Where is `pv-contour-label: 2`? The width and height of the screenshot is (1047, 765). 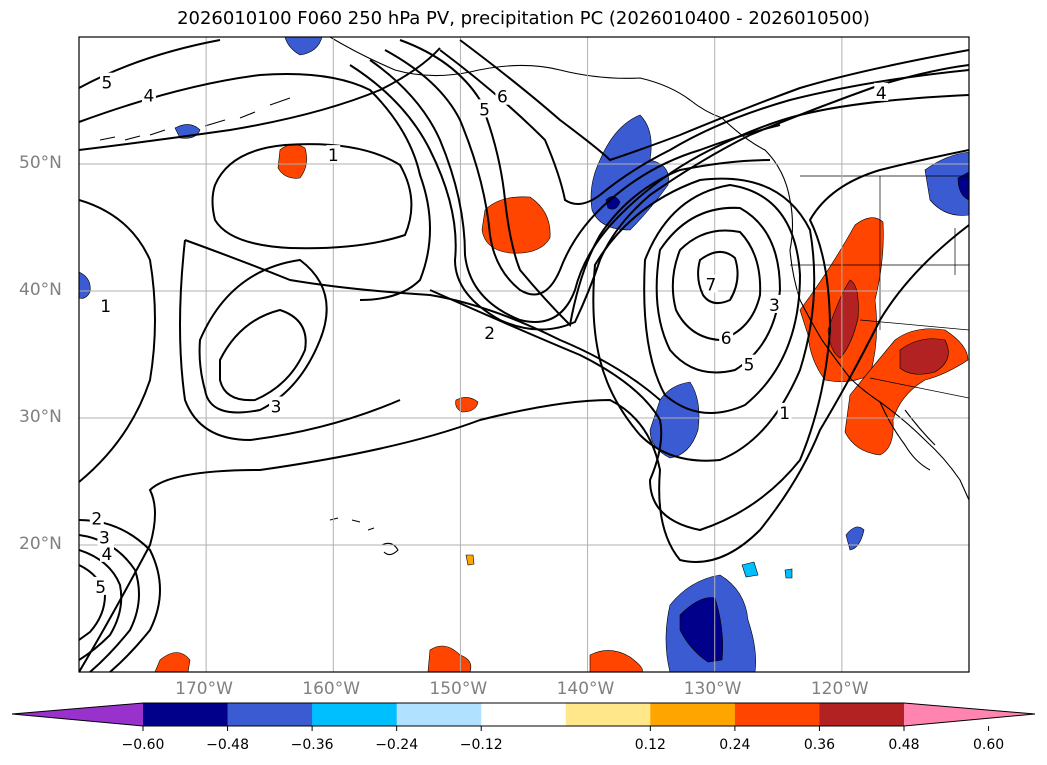
pv-contour-label: 2 is located at coordinates (489, 334).